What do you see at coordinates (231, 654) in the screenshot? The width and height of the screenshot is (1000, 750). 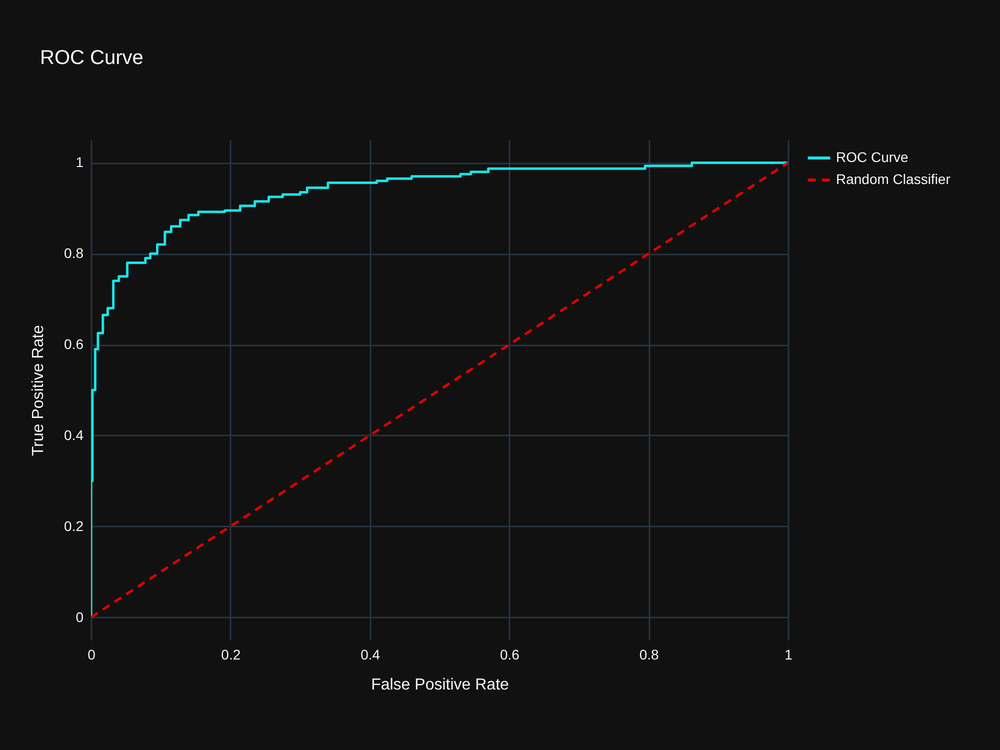 I see `x-tick-label: 0.2` at bounding box center [231, 654].